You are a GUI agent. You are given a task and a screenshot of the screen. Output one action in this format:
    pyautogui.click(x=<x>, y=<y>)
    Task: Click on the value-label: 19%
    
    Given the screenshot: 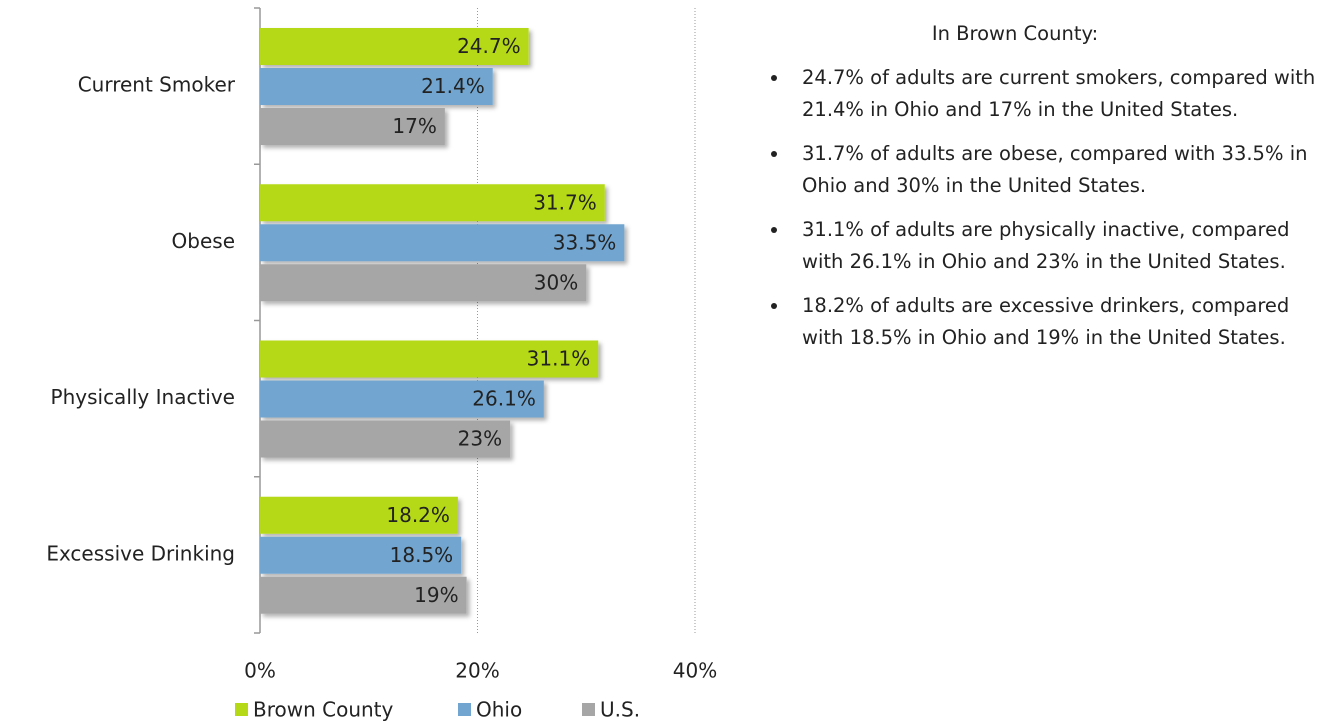 What is the action you would take?
    pyautogui.click(x=436, y=595)
    